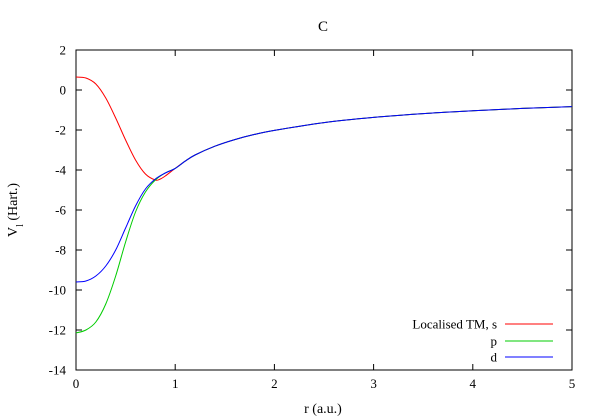 Image resolution: width=600 pixels, height=420 pixels. Describe the element at coordinates (60, 250) in the screenshot. I see `y-tick-label: -8` at that location.